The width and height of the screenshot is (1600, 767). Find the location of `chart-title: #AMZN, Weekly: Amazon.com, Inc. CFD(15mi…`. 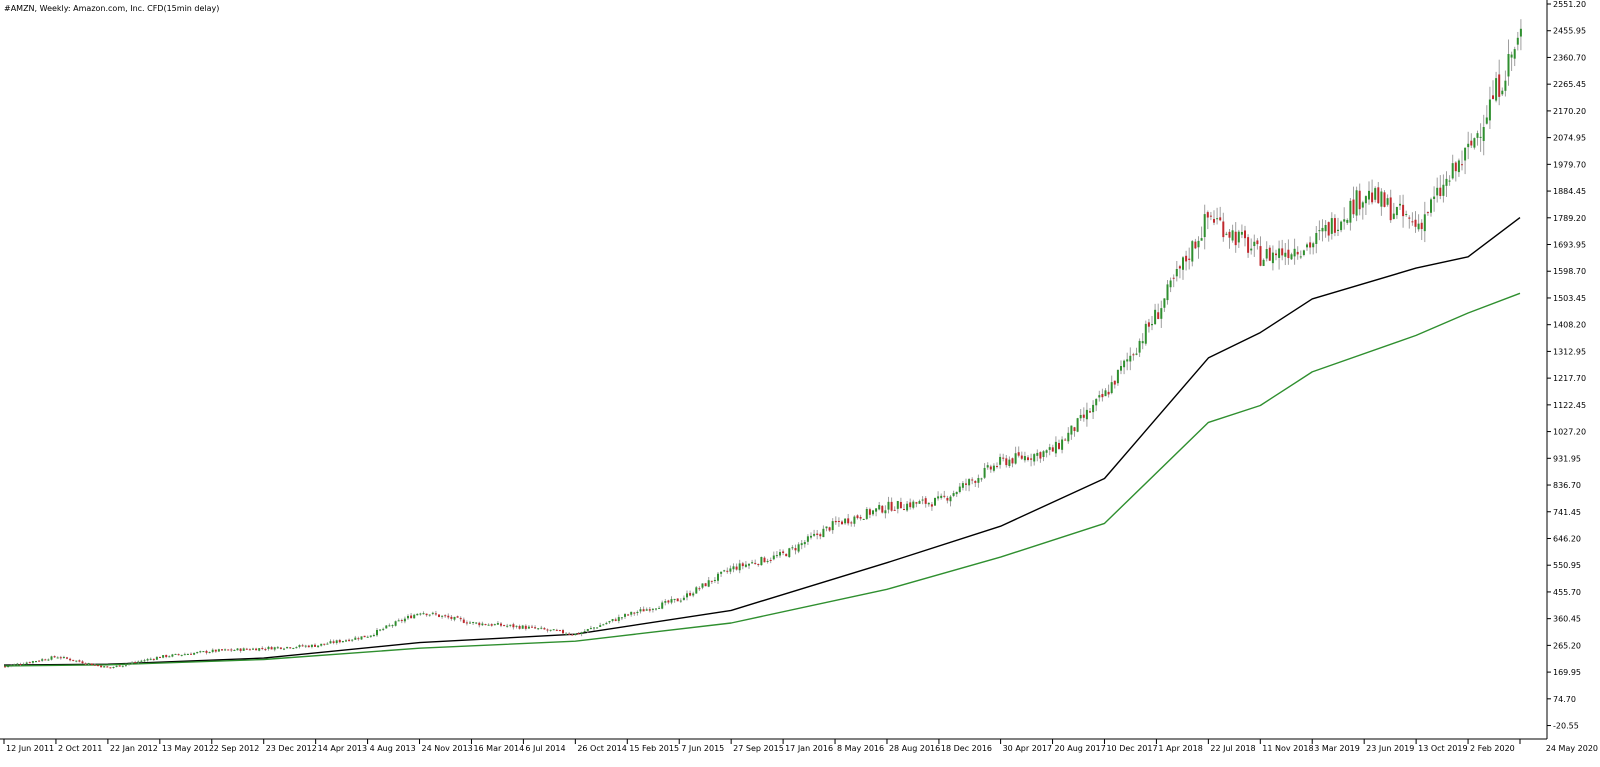

chart-title: #AMZN, Weekly: Amazon.com, Inc. CFD(15mi… is located at coordinates (111, 8).